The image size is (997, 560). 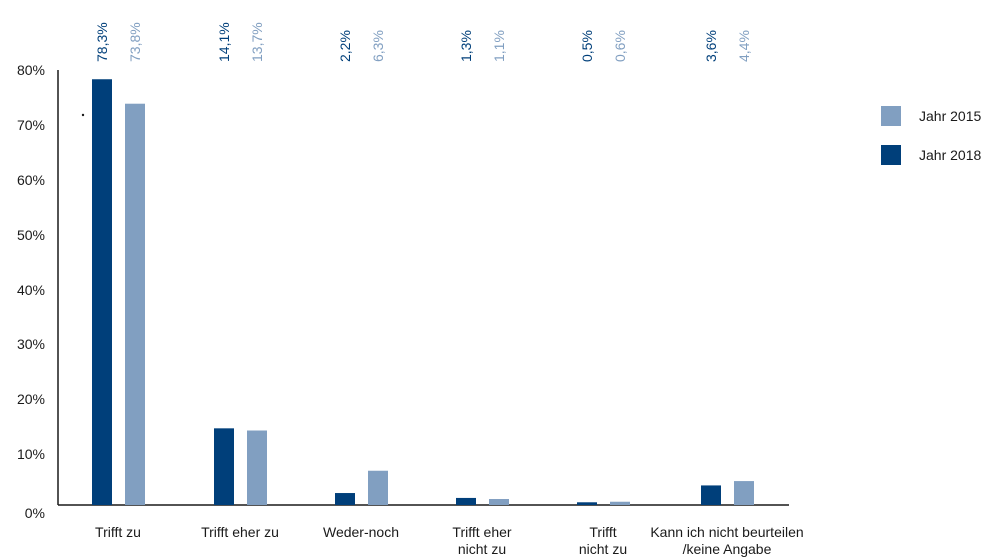 What do you see at coordinates (931, 135) in the screenshot?
I see `chart-legend: Jahr 2015 Jahr 2018` at bounding box center [931, 135].